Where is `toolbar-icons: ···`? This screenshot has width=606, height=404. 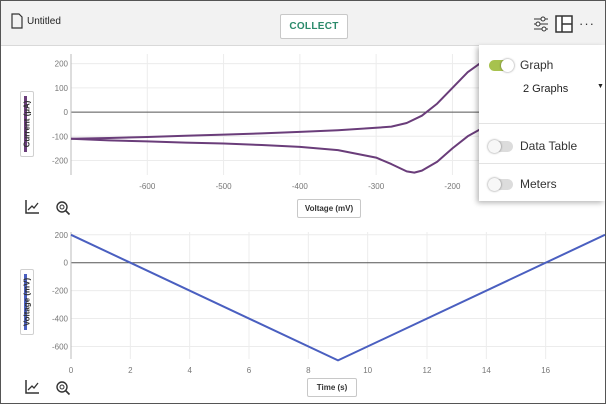 toolbar-icons: ··· is located at coordinates (564, 24).